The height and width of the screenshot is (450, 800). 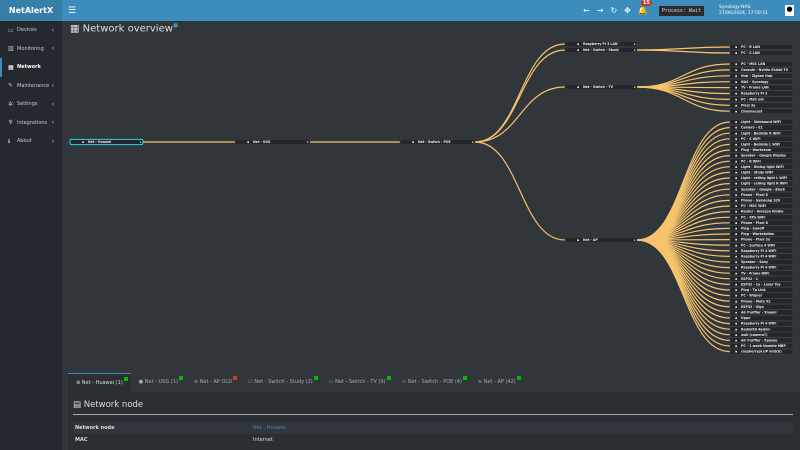 What do you see at coordinates (497, 382) in the screenshot?
I see `tab-node: ≋ Net - AP (42)` at bounding box center [497, 382].